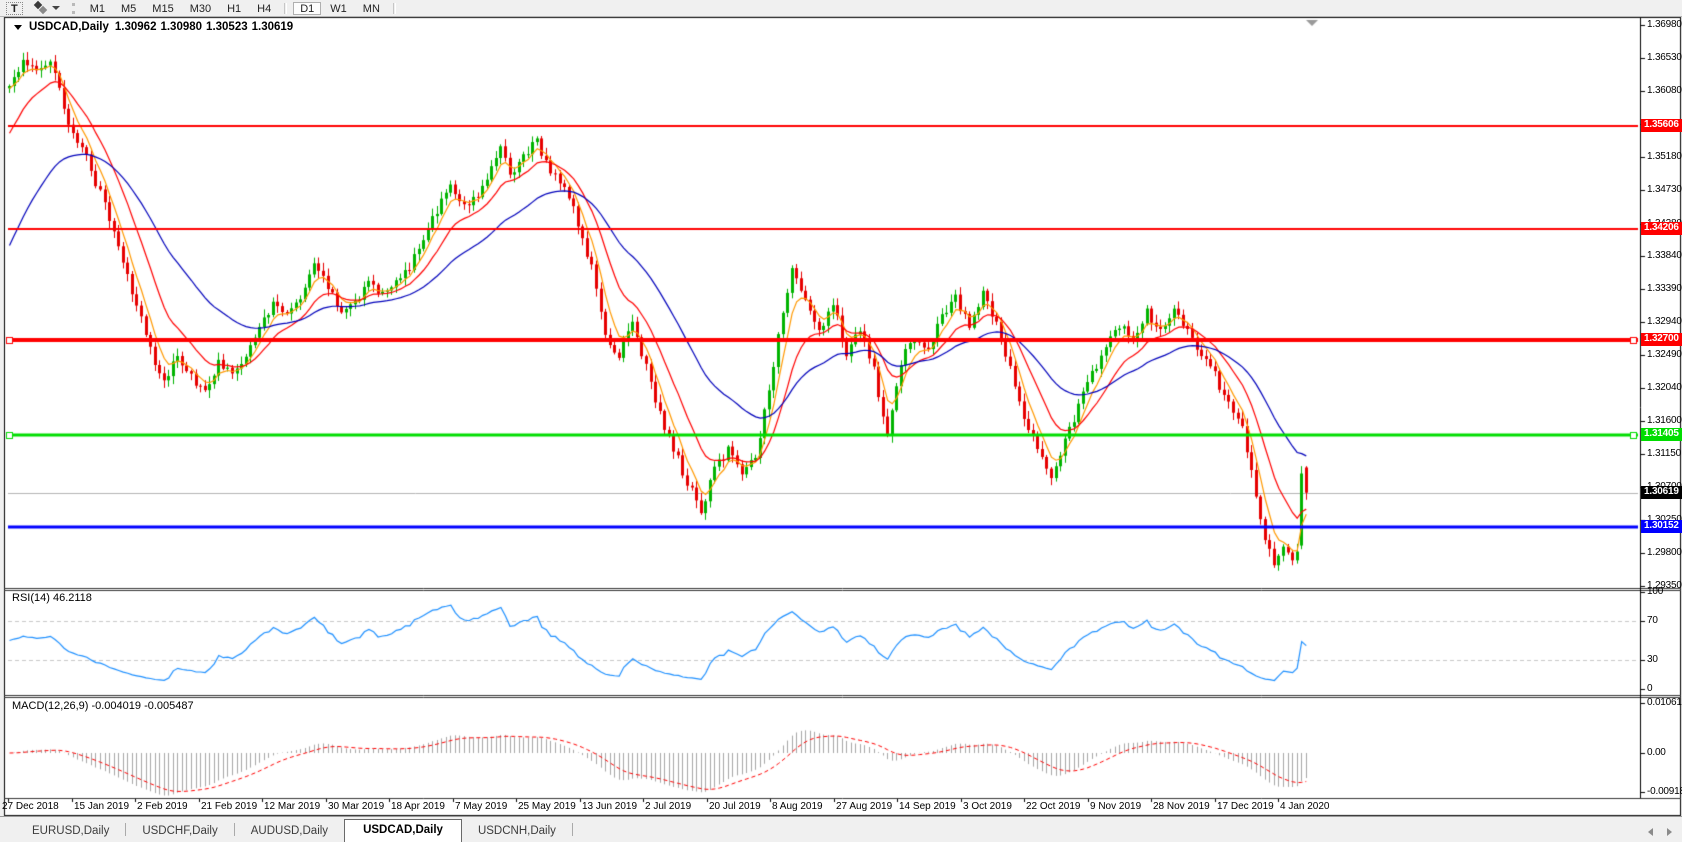 The image size is (1682, 842). What do you see at coordinates (516, 831) in the screenshot?
I see `tab-usdcnh-daily: USDCNH,Daily` at bounding box center [516, 831].